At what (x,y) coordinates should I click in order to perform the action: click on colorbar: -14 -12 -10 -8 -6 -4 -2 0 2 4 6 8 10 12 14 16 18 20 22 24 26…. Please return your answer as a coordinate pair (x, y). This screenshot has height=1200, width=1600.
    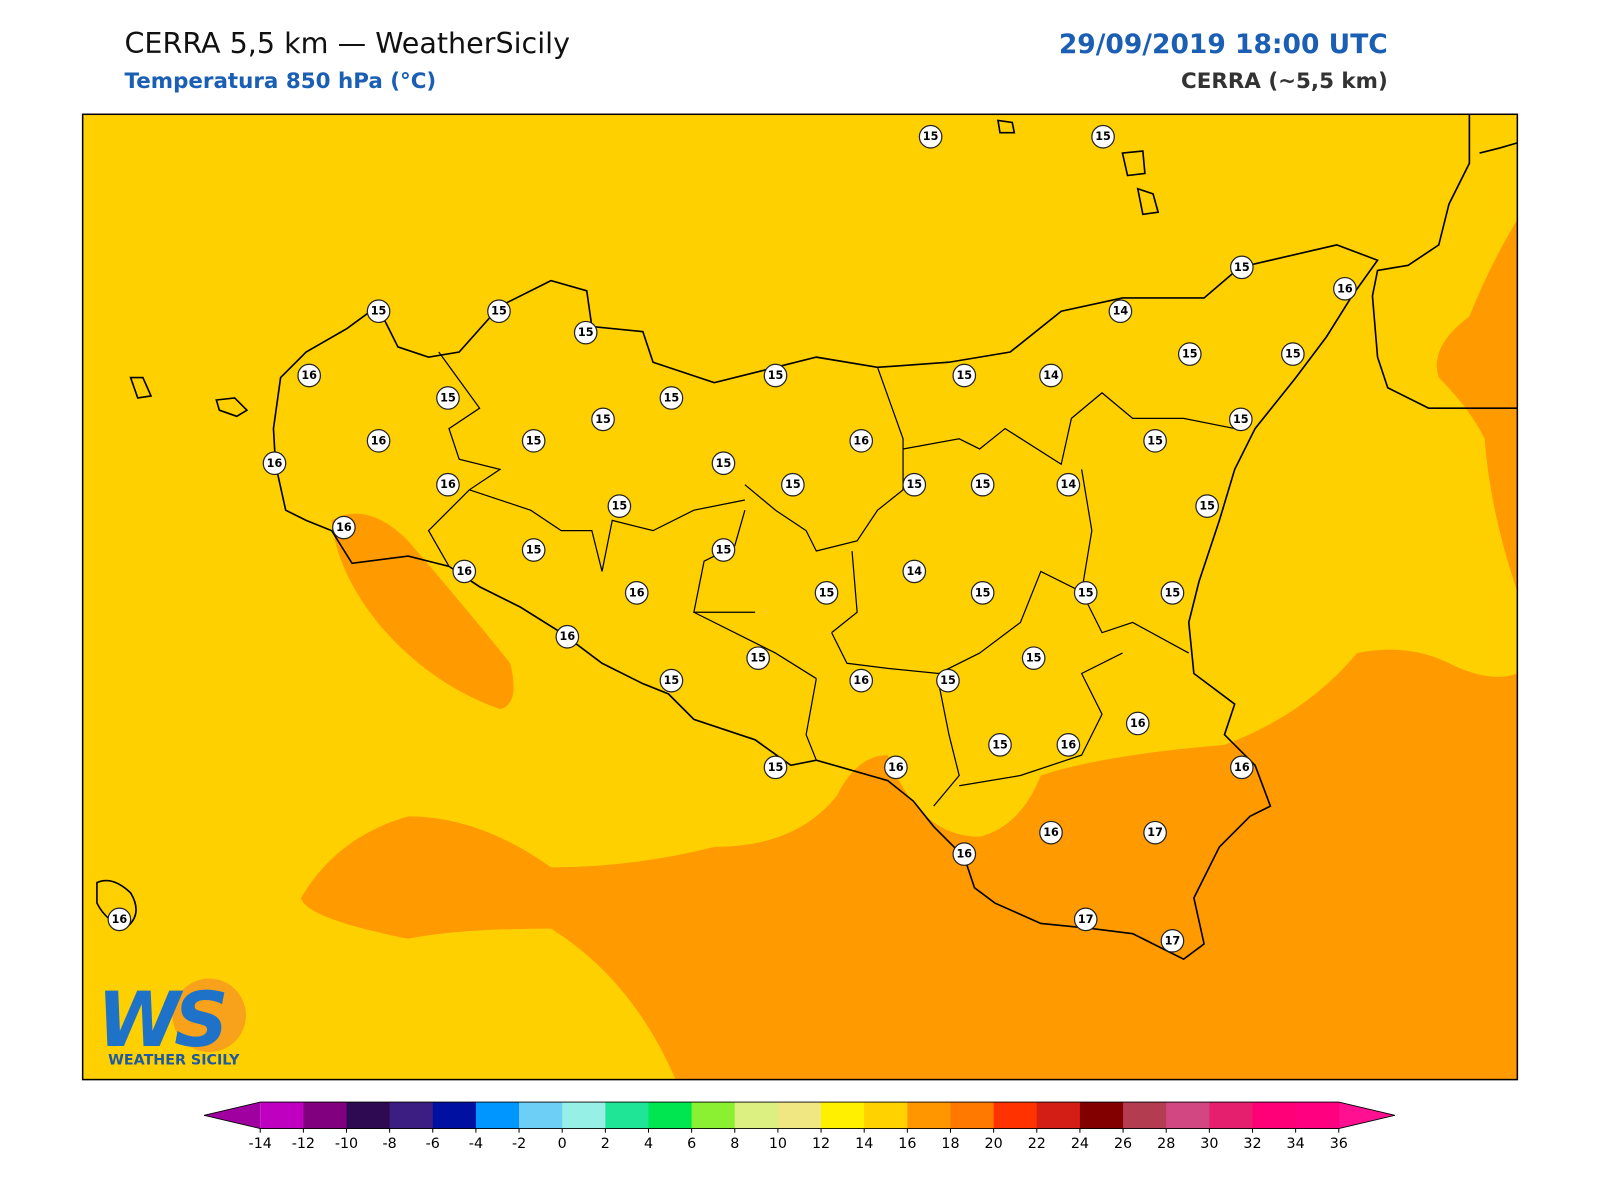
    Looking at the image, I should click on (799, 1126).